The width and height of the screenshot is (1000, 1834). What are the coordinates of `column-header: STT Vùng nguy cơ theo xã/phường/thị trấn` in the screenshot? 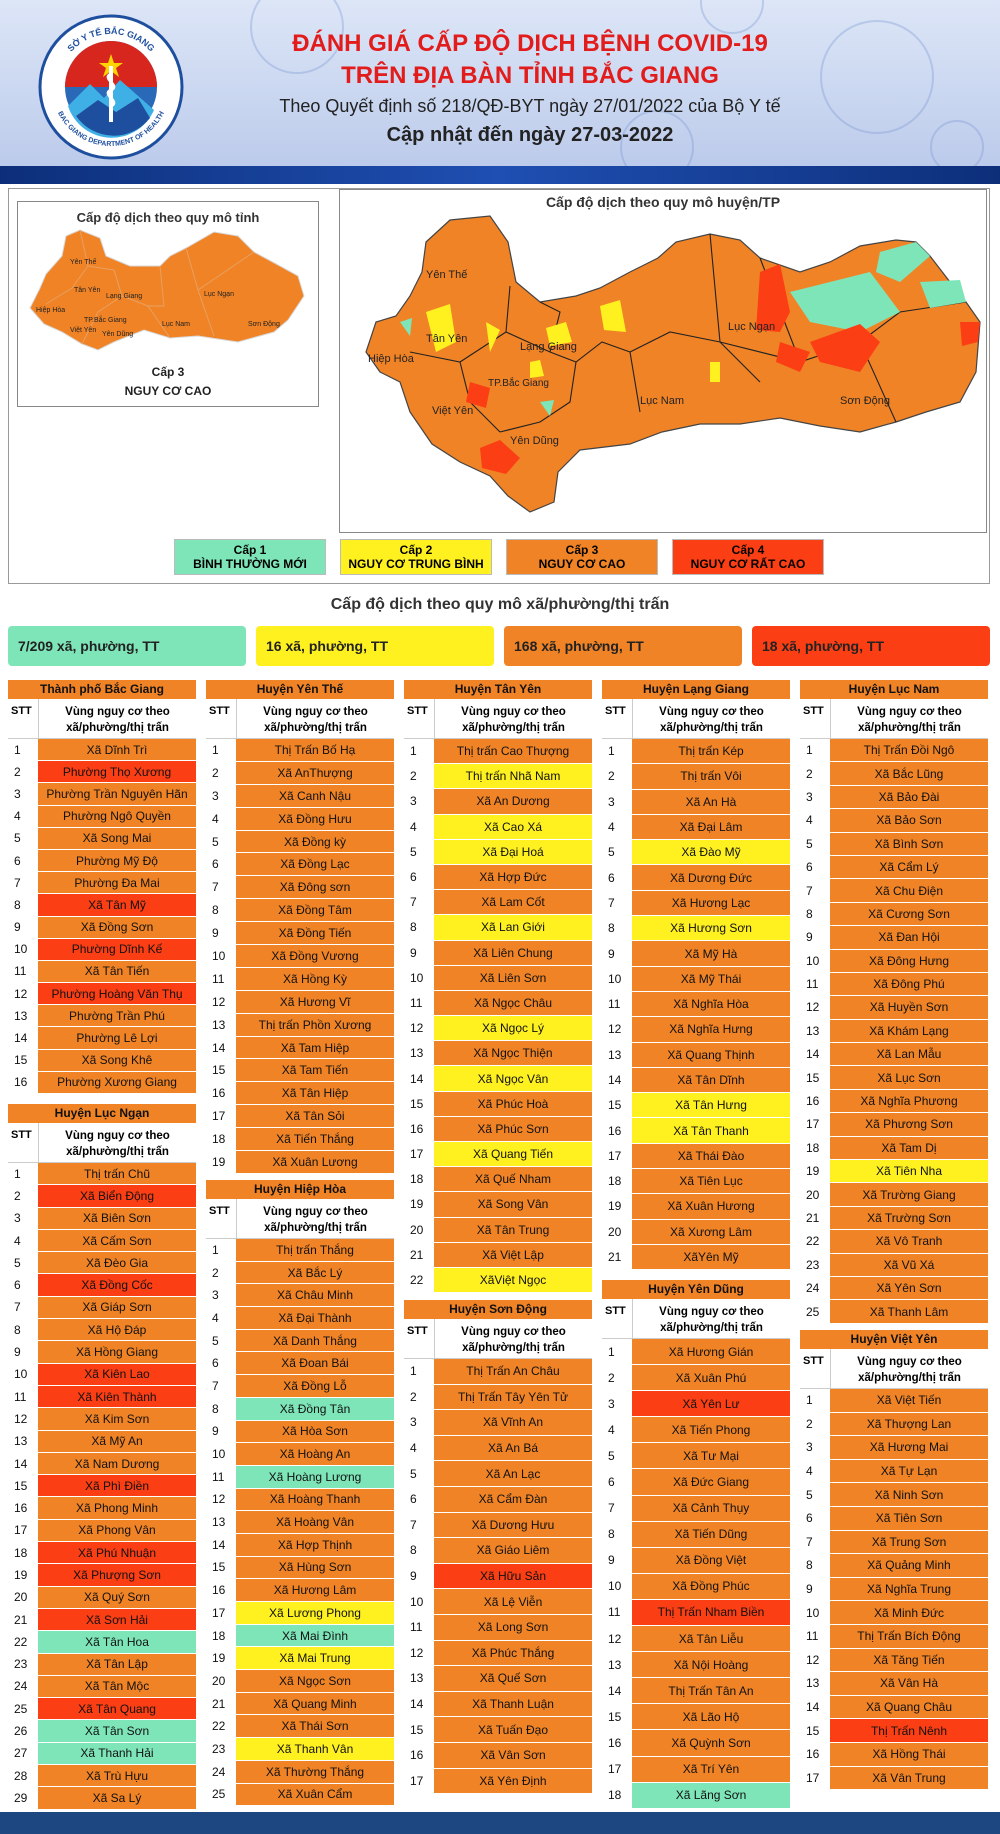 It's located at (894, 1369).